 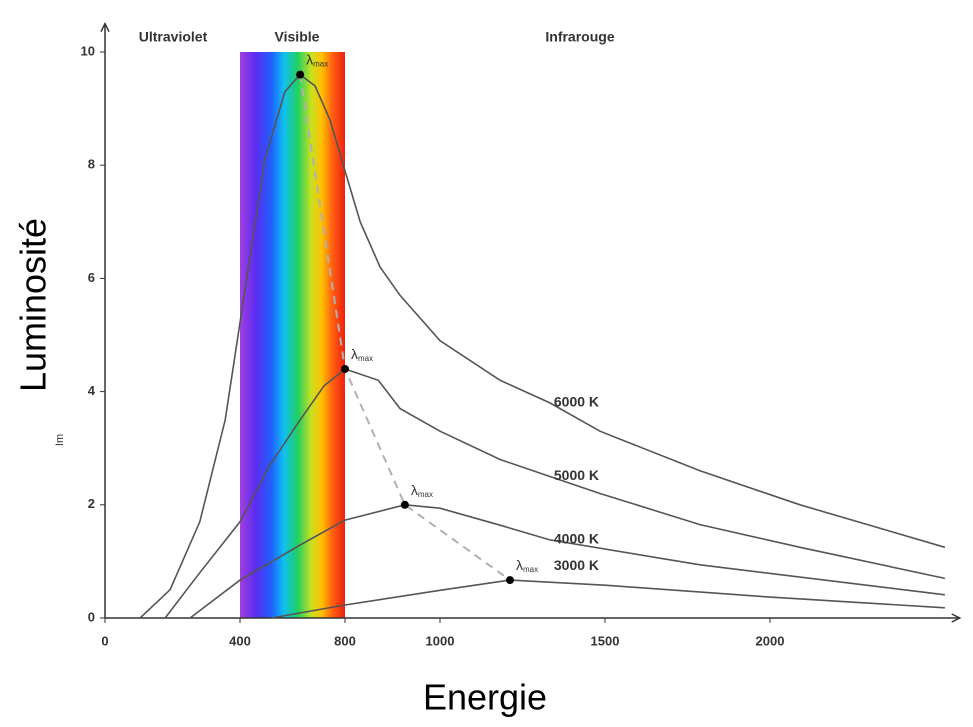 What do you see at coordinates (770, 640) in the screenshot?
I see `x-tick-label: 2000` at bounding box center [770, 640].